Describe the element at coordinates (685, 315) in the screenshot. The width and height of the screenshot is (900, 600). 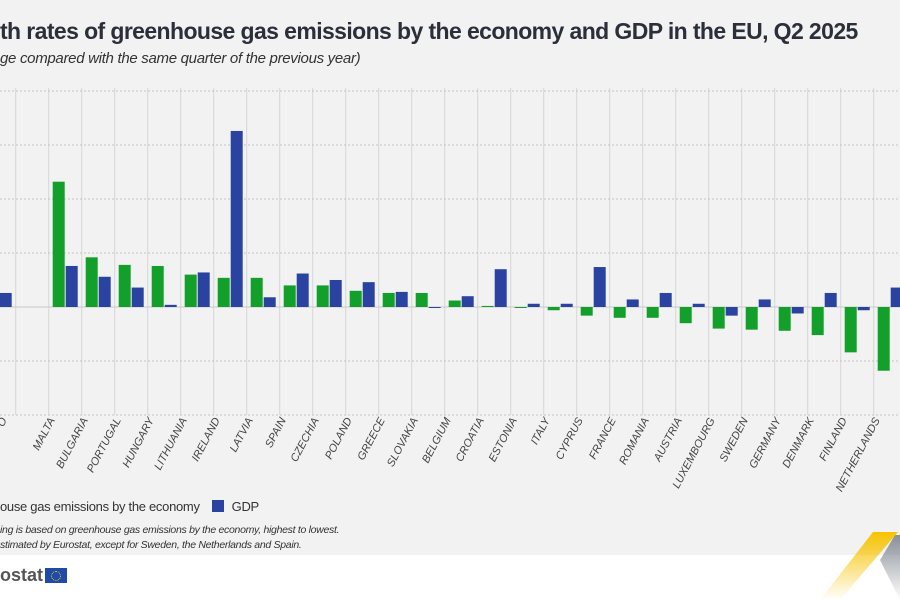
I see `bar-ghg-austria` at that location.